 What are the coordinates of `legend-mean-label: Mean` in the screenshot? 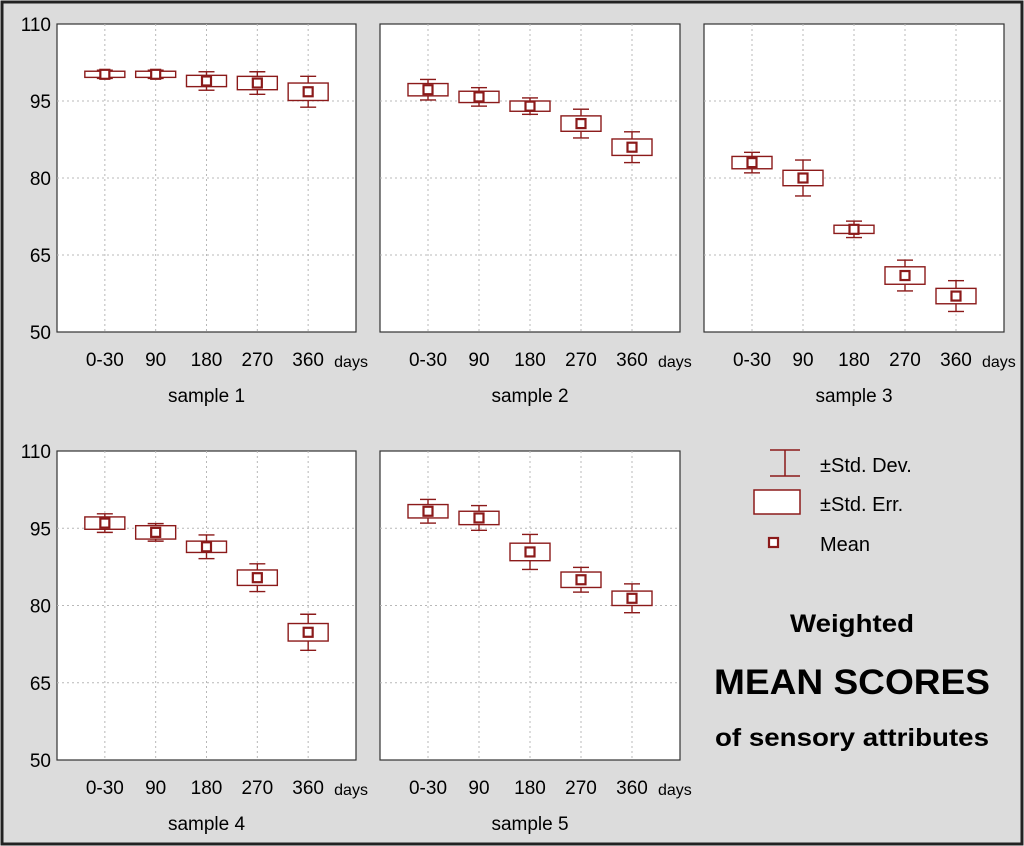 It's located at (845, 545).